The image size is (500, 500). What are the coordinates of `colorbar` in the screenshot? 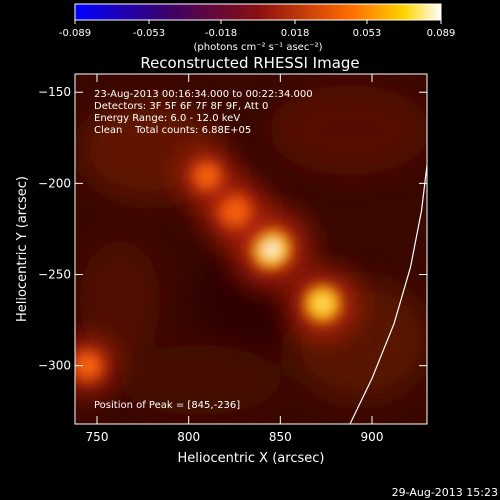 It's located at (258, 12).